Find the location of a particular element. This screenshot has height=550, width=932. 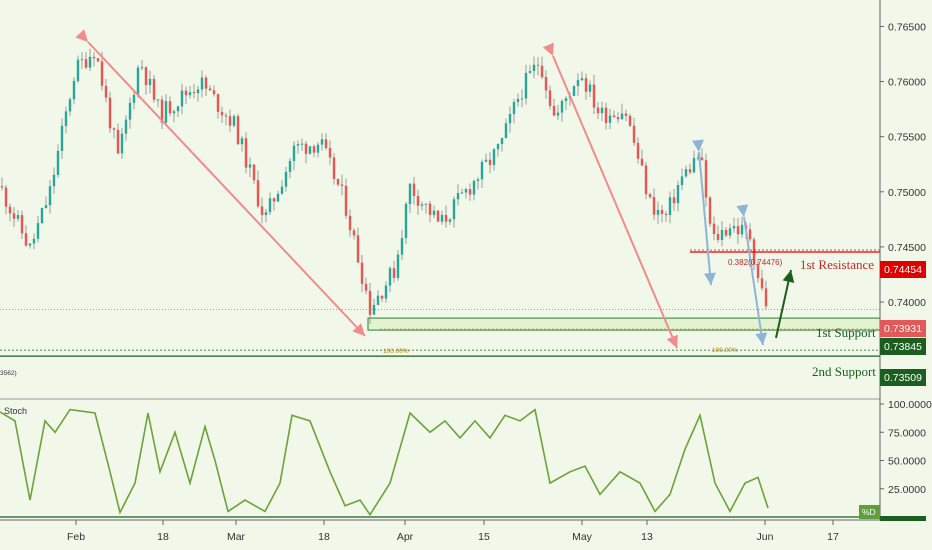

stoch-legend-badge: %D is located at coordinates (869, 512).